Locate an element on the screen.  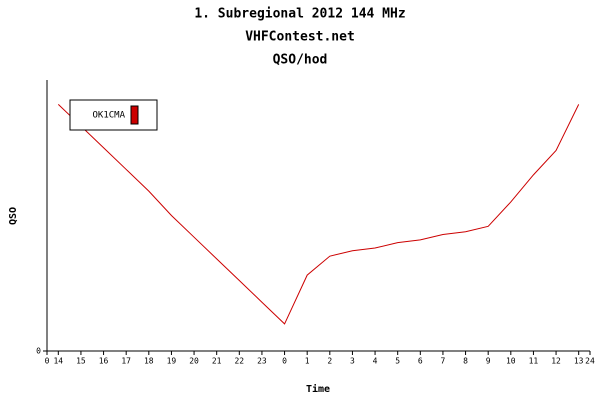
y-axis-label: QSO is located at coordinates (13, 216).